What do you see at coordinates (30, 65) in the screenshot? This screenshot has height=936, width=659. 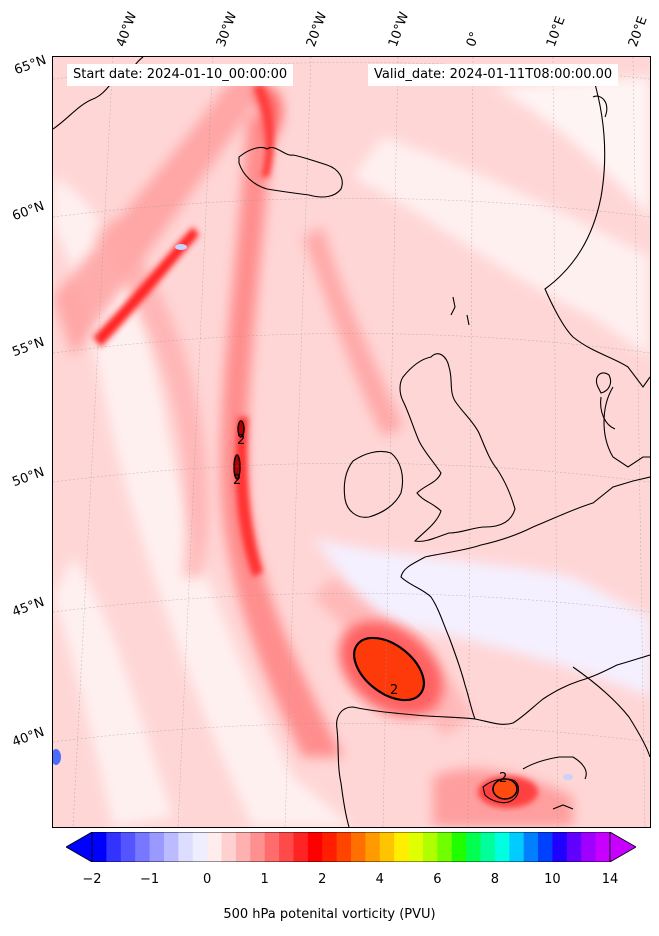 I see `lat-label-65n: 65°N` at bounding box center [30, 65].